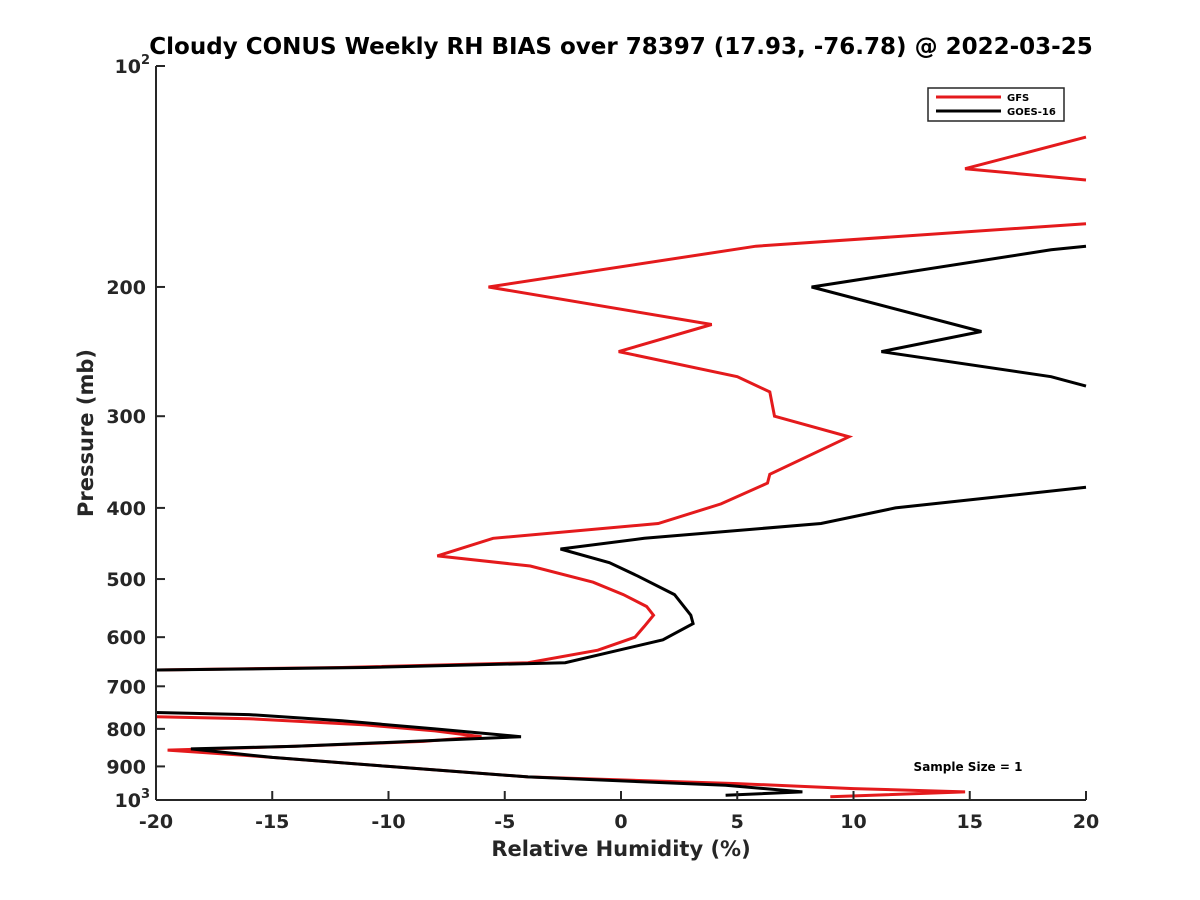 The width and height of the screenshot is (1200, 900). I want to click on x-tick-label: 15, so click(970, 822).